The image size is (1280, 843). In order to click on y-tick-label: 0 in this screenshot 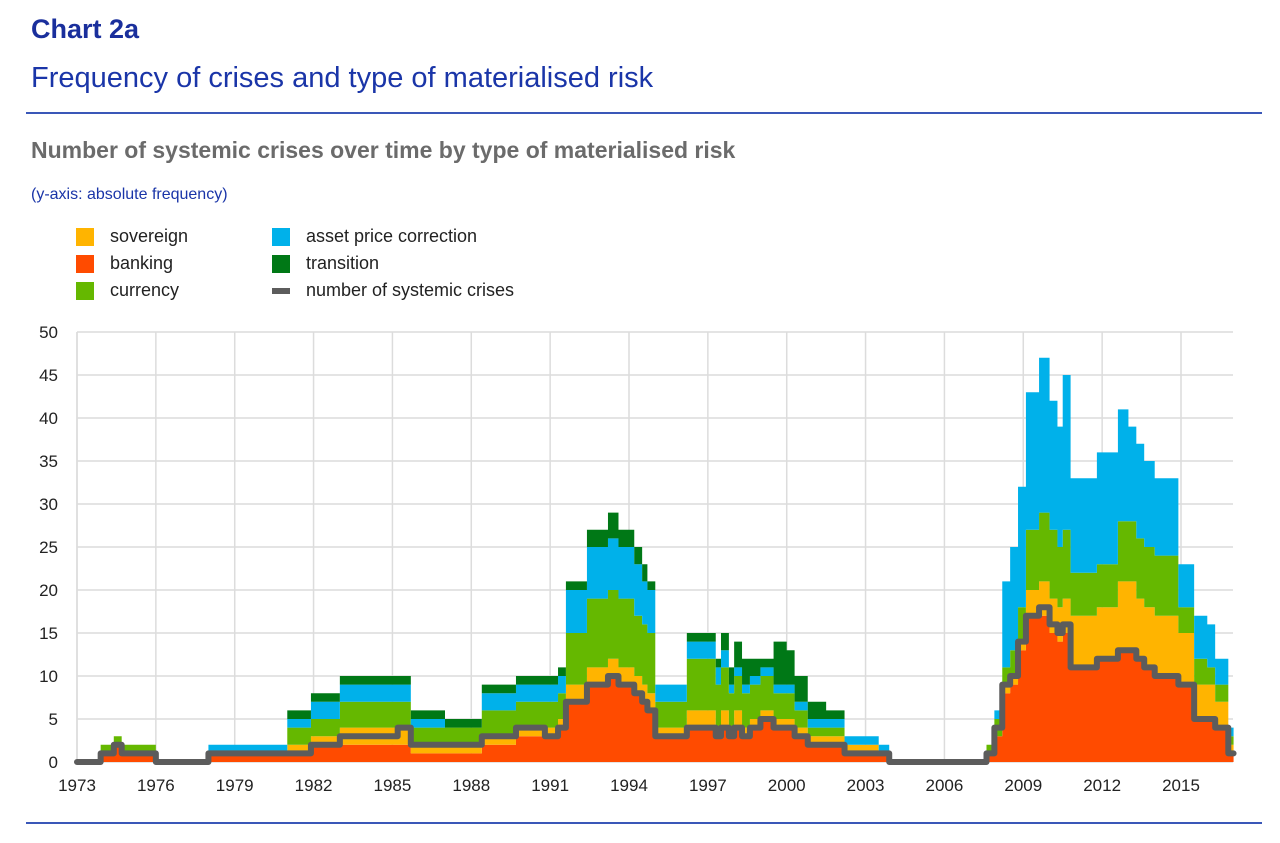, I will do `click(53, 762)`.